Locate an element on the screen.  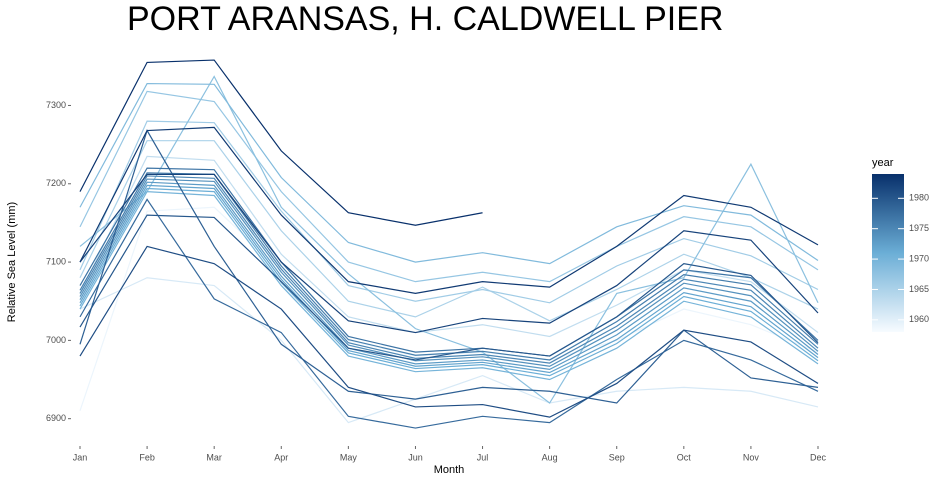
color-bar-label: 1960 is located at coordinates (919, 319).